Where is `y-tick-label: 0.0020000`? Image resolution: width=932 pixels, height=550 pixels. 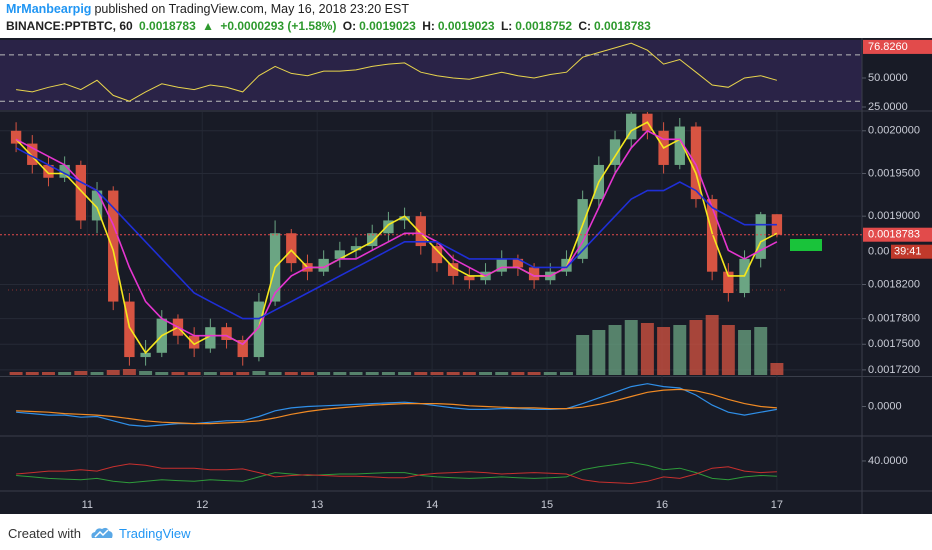 y-tick-label: 0.0020000 is located at coordinates (894, 131).